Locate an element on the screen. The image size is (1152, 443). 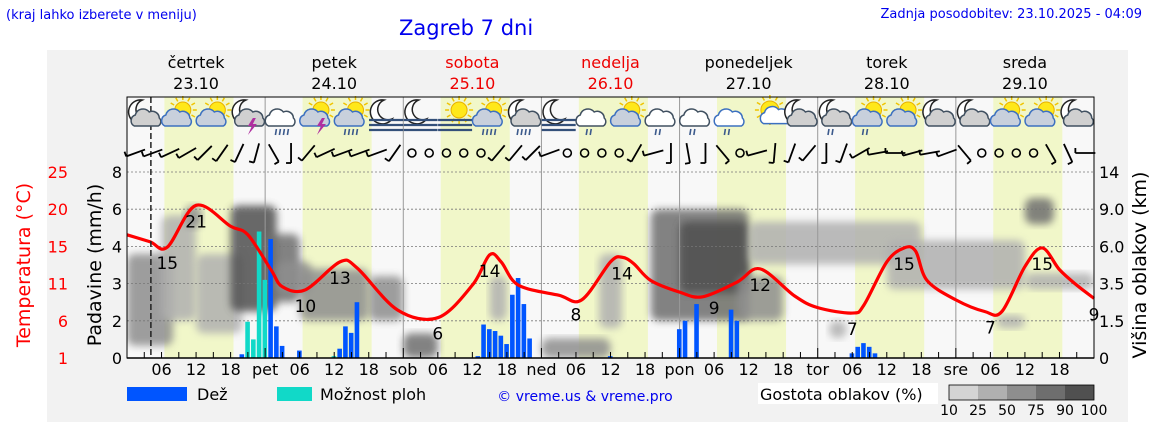
density-tick: 100 is located at coordinates (1094, 411).